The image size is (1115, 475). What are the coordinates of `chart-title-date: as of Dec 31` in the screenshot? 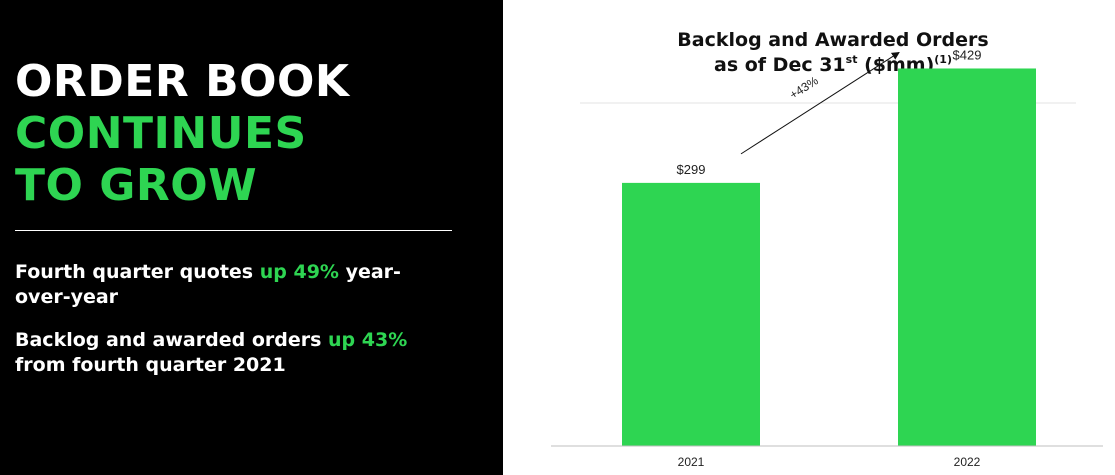 It's located at (780, 65).